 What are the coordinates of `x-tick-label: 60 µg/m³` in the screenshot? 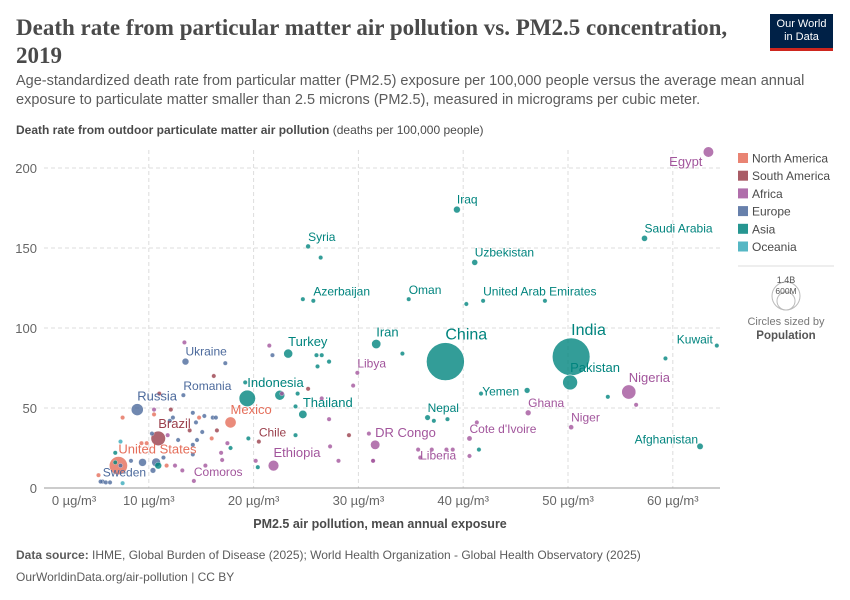 It's located at (673, 500).